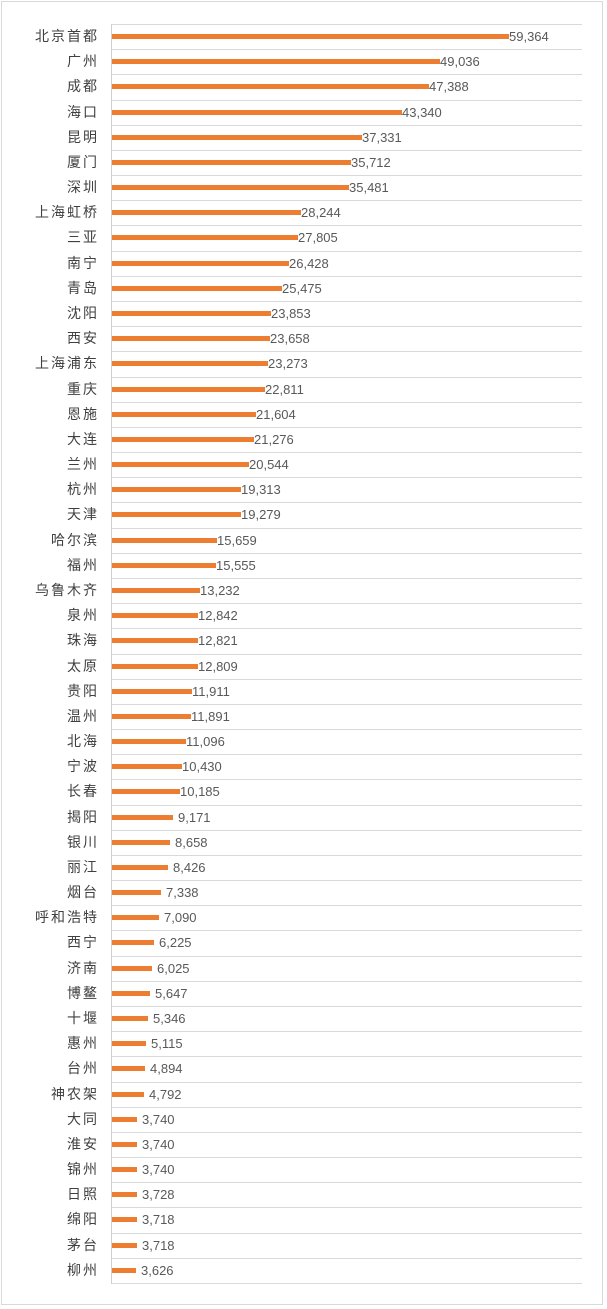  I want to click on category-label: 杭州, so click(83, 490).